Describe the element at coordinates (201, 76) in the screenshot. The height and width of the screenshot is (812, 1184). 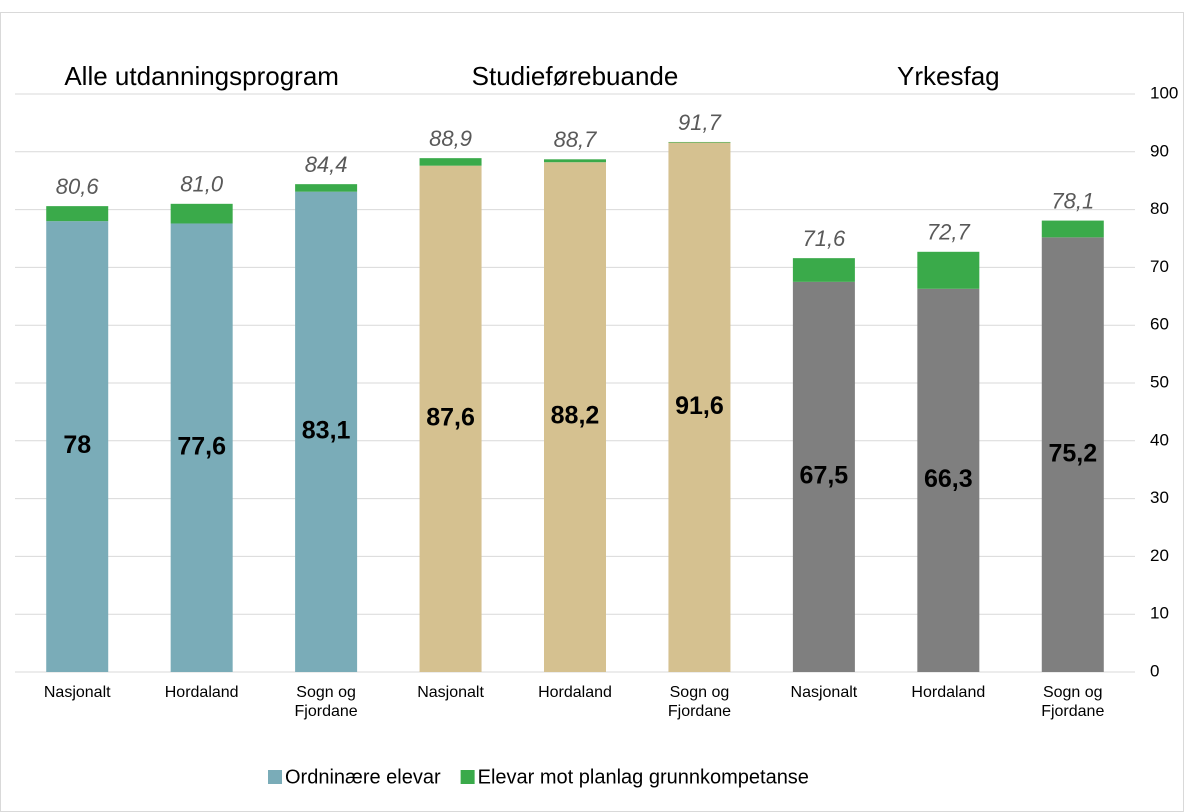
I see `group-title: Alle utdanningsprogram` at that location.